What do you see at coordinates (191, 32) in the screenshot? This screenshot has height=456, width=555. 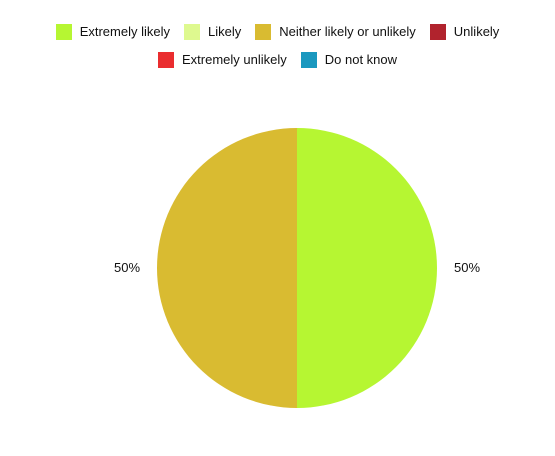 I see `legend-swatch-likely` at bounding box center [191, 32].